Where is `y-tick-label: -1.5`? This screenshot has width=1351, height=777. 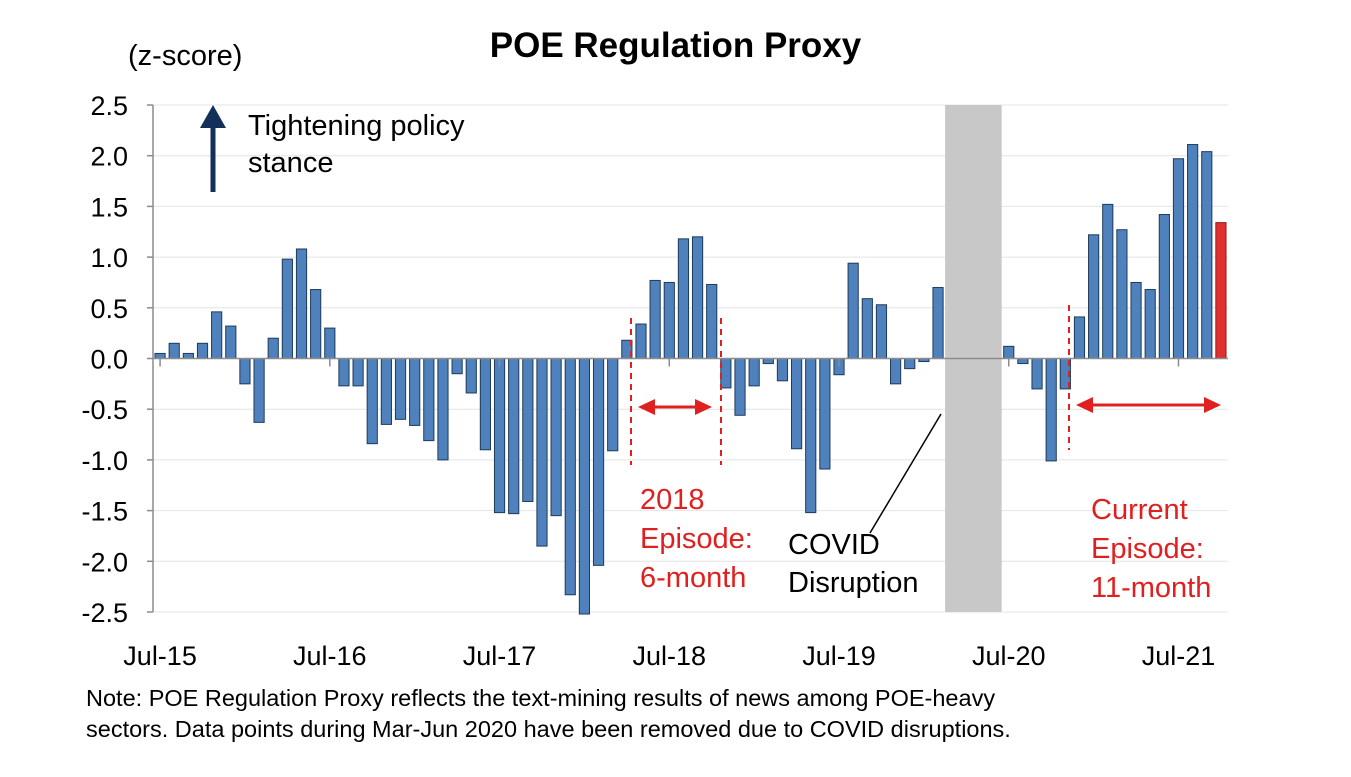
y-tick-label: -1.5 is located at coordinates (104, 512).